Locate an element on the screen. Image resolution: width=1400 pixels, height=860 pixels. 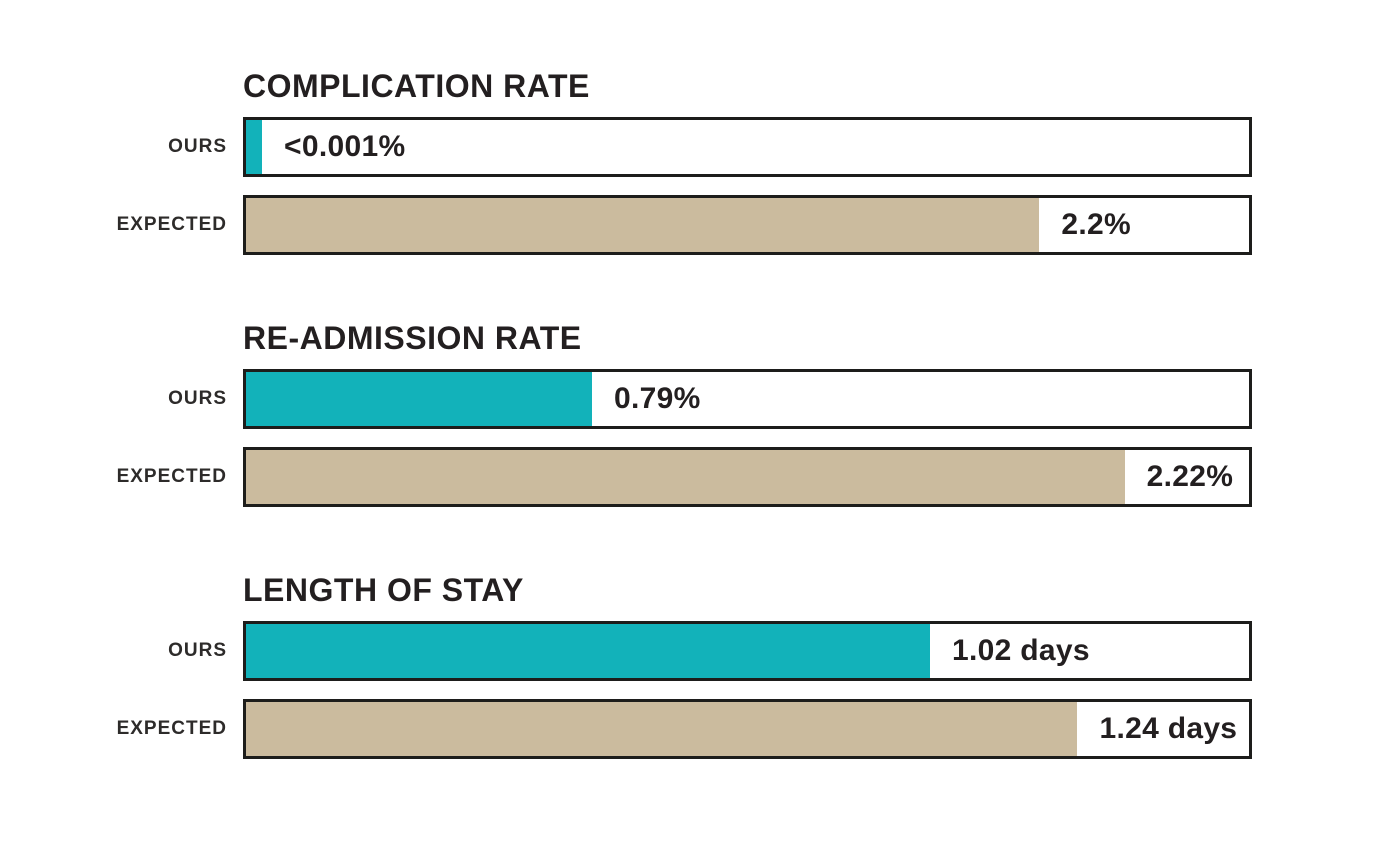
group-title: COMPLICATION RATE is located at coordinates (416, 86).